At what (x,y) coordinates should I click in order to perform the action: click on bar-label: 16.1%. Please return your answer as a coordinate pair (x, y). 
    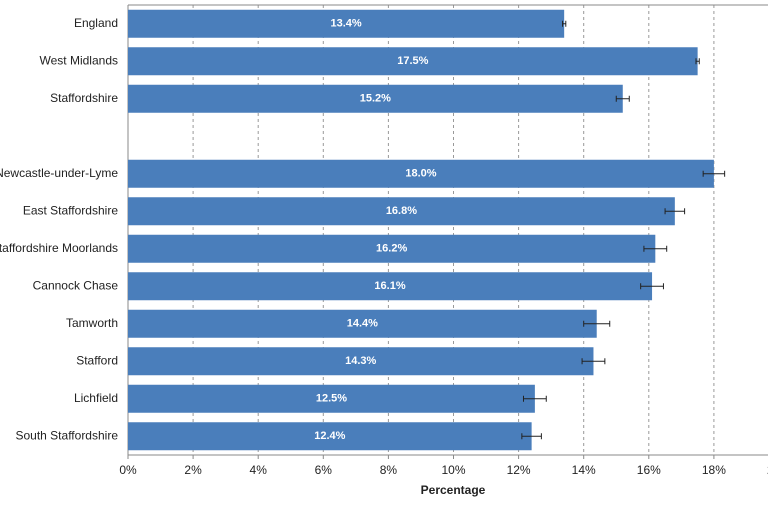
    Looking at the image, I should click on (389, 286).